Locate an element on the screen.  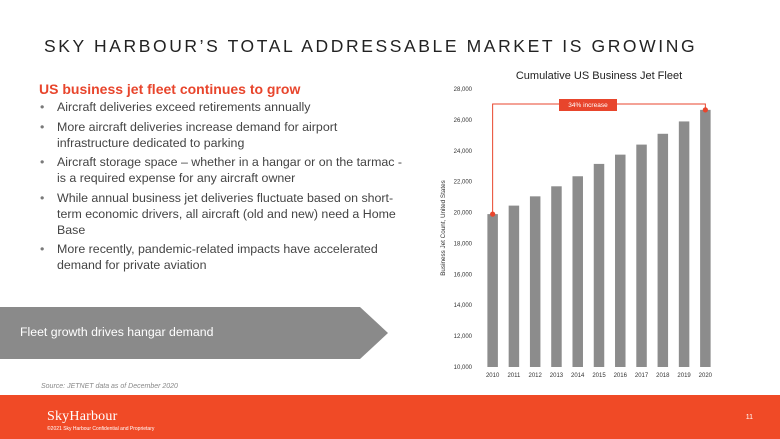
callout-arrow-shape is located at coordinates (194, 333).